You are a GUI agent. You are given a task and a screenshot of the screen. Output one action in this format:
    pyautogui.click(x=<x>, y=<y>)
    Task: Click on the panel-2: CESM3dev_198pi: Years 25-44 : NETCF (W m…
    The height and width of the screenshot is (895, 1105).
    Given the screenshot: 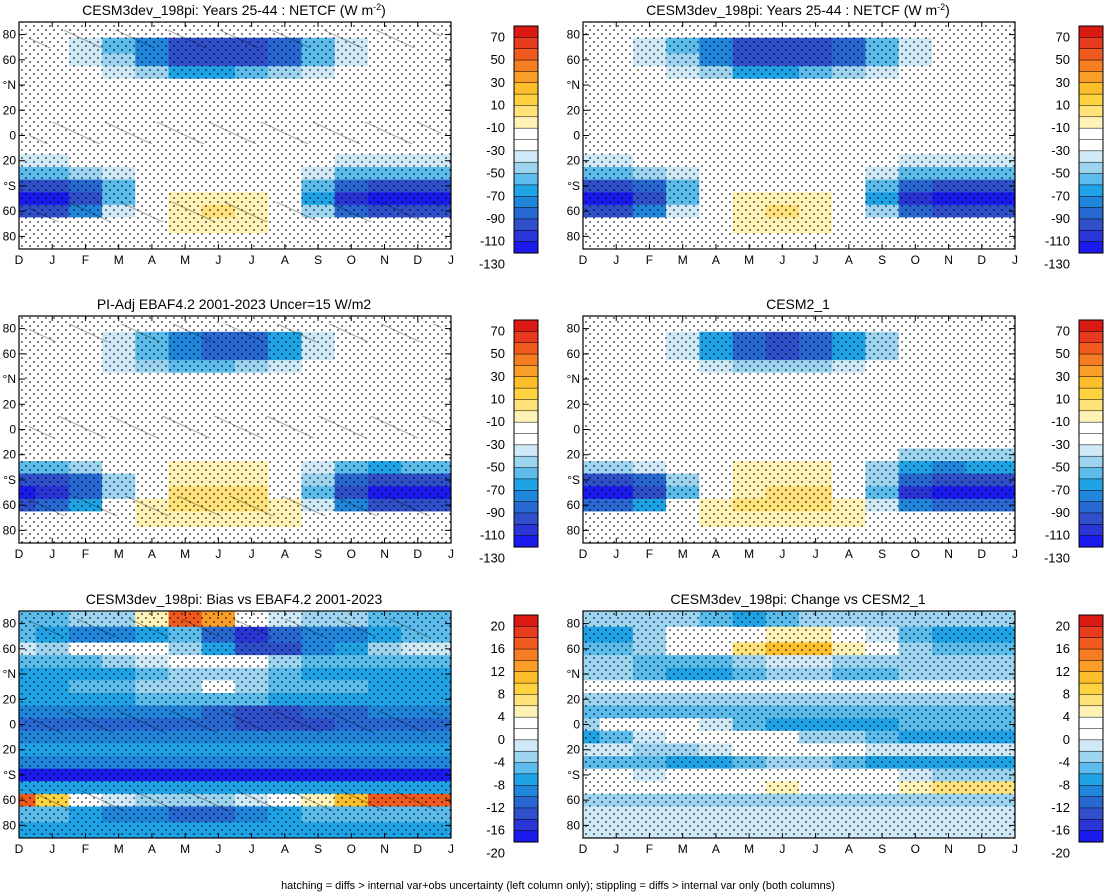 What is the action you would take?
    pyautogui.click(x=792, y=134)
    